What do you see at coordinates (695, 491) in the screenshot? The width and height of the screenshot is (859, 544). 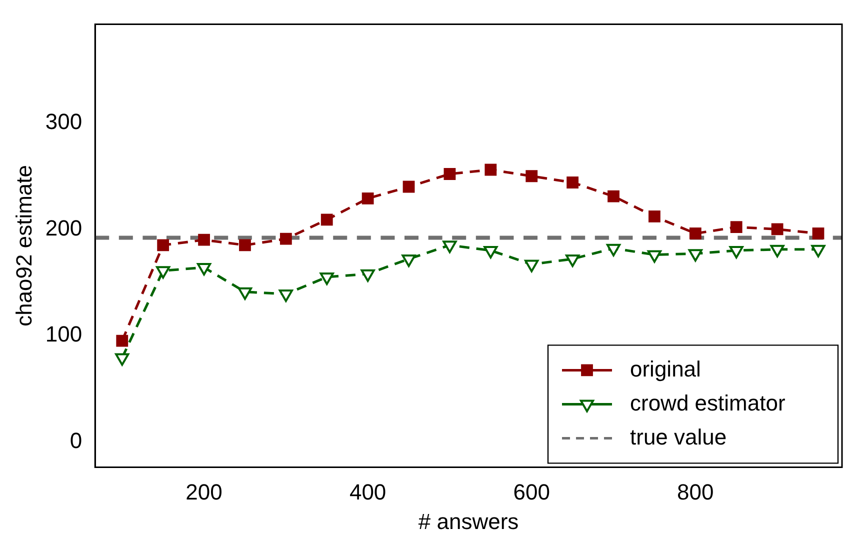 I see `x-tick-label: 800` at bounding box center [695, 491].